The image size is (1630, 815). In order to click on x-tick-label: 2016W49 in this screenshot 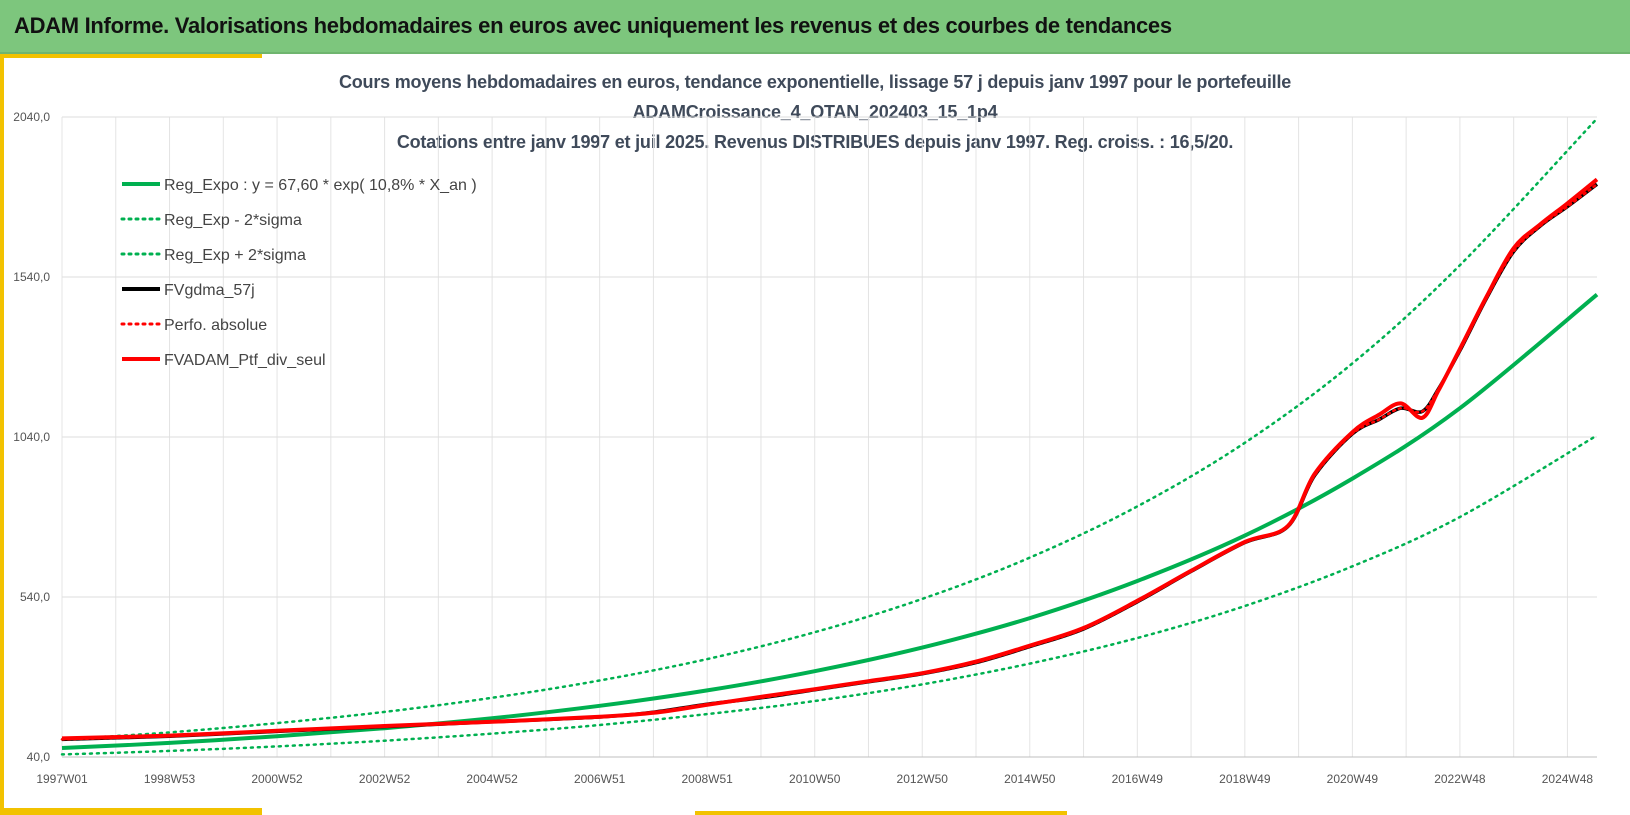, I will do `click(1138, 779)`.